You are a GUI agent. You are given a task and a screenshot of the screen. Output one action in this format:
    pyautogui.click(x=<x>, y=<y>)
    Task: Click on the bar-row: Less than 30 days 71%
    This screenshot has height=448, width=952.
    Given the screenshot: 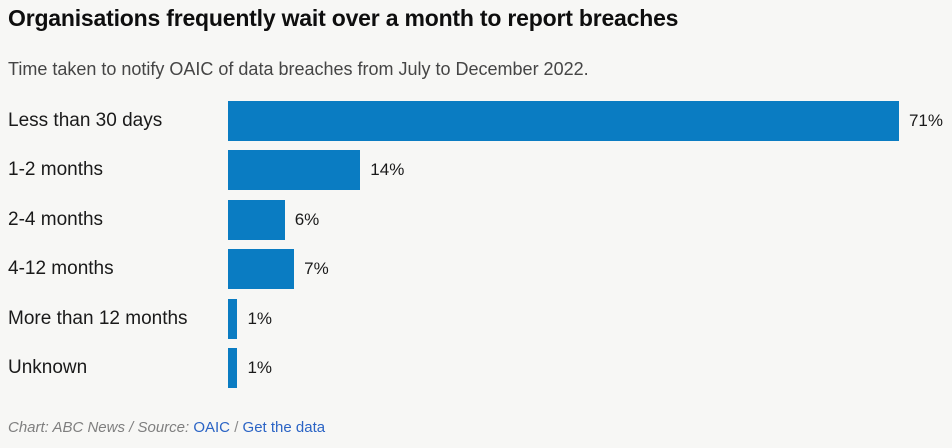 What is the action you would take?
    pyautogui.click(x=476, y=121)
    